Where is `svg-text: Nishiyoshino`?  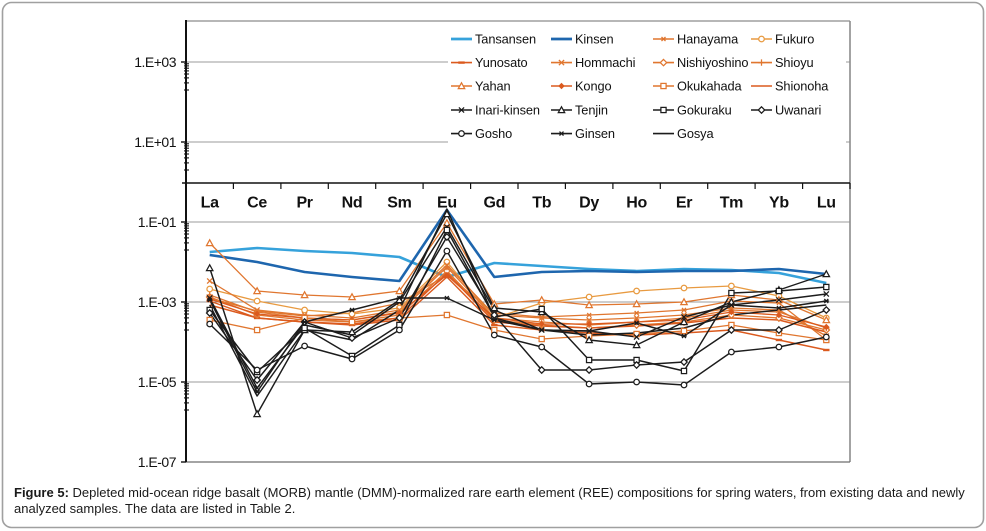
svg-text: Nishiyoshino is located at coordinates (712, 62).